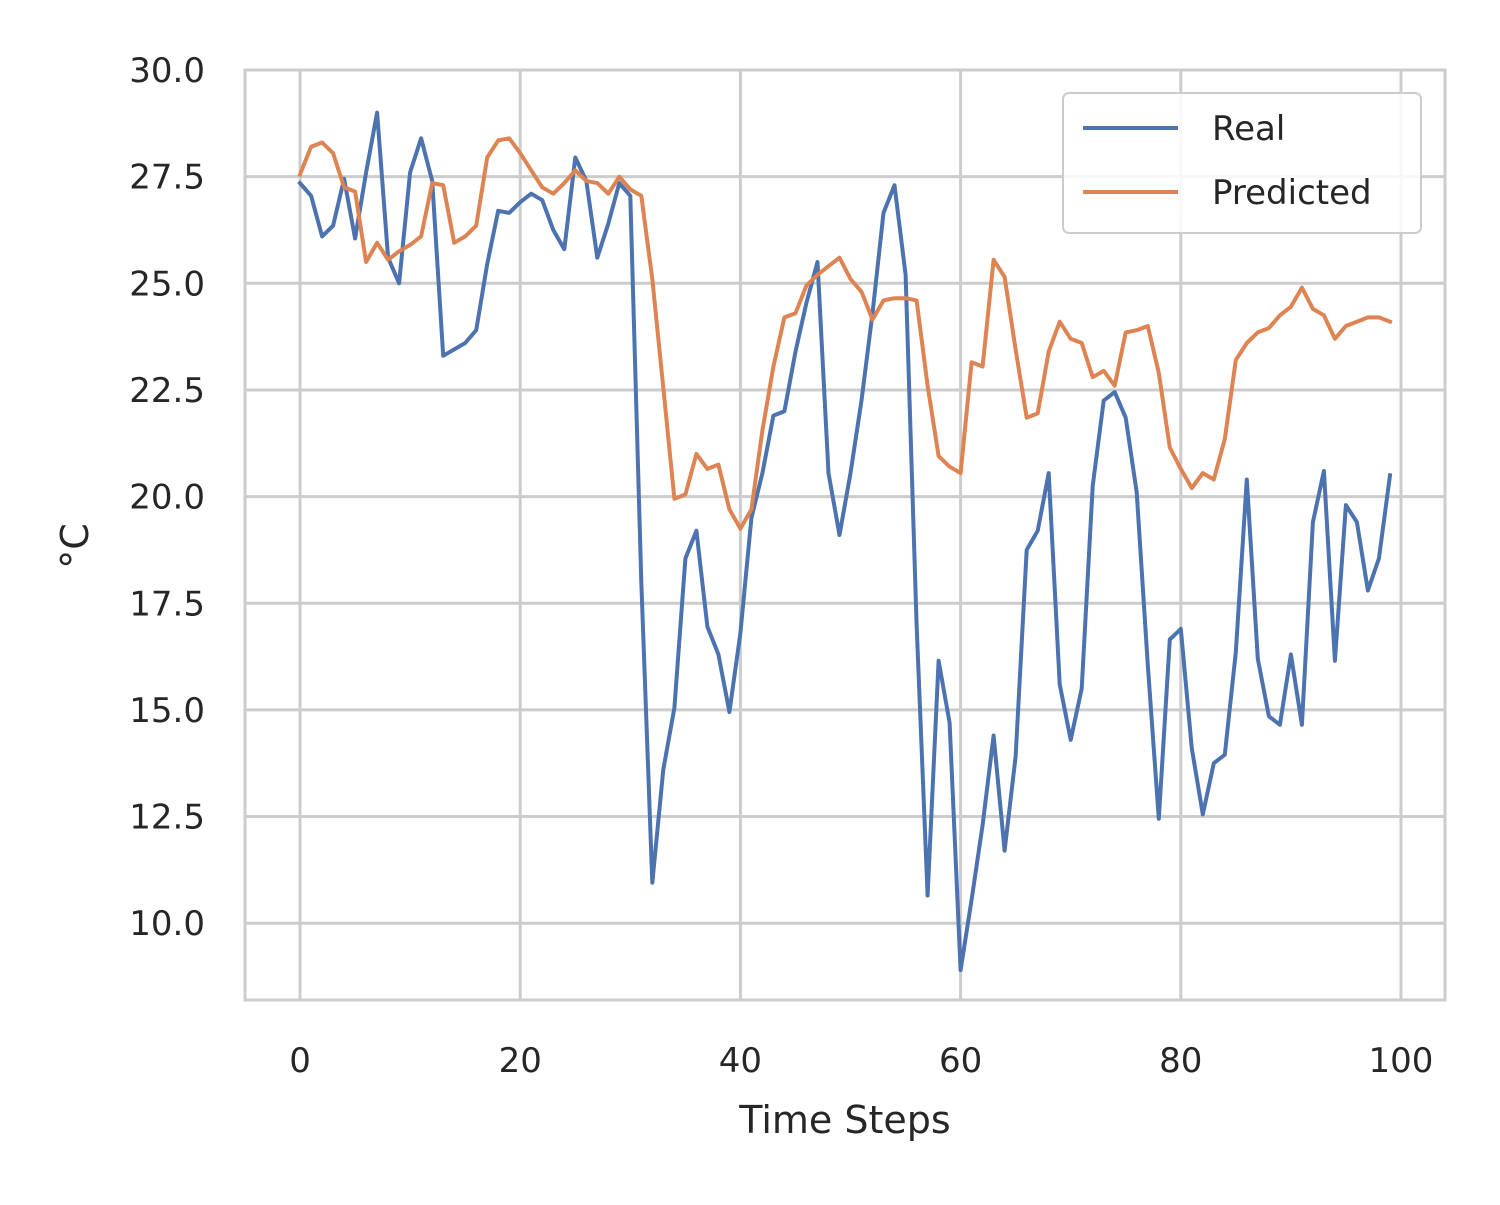 This screenshot has width=1500, height=1205. What do you see at coordinates (960, 1061) in the screenshot?
I see `x-tick-label: 60` at bounding box center [960, 1061].